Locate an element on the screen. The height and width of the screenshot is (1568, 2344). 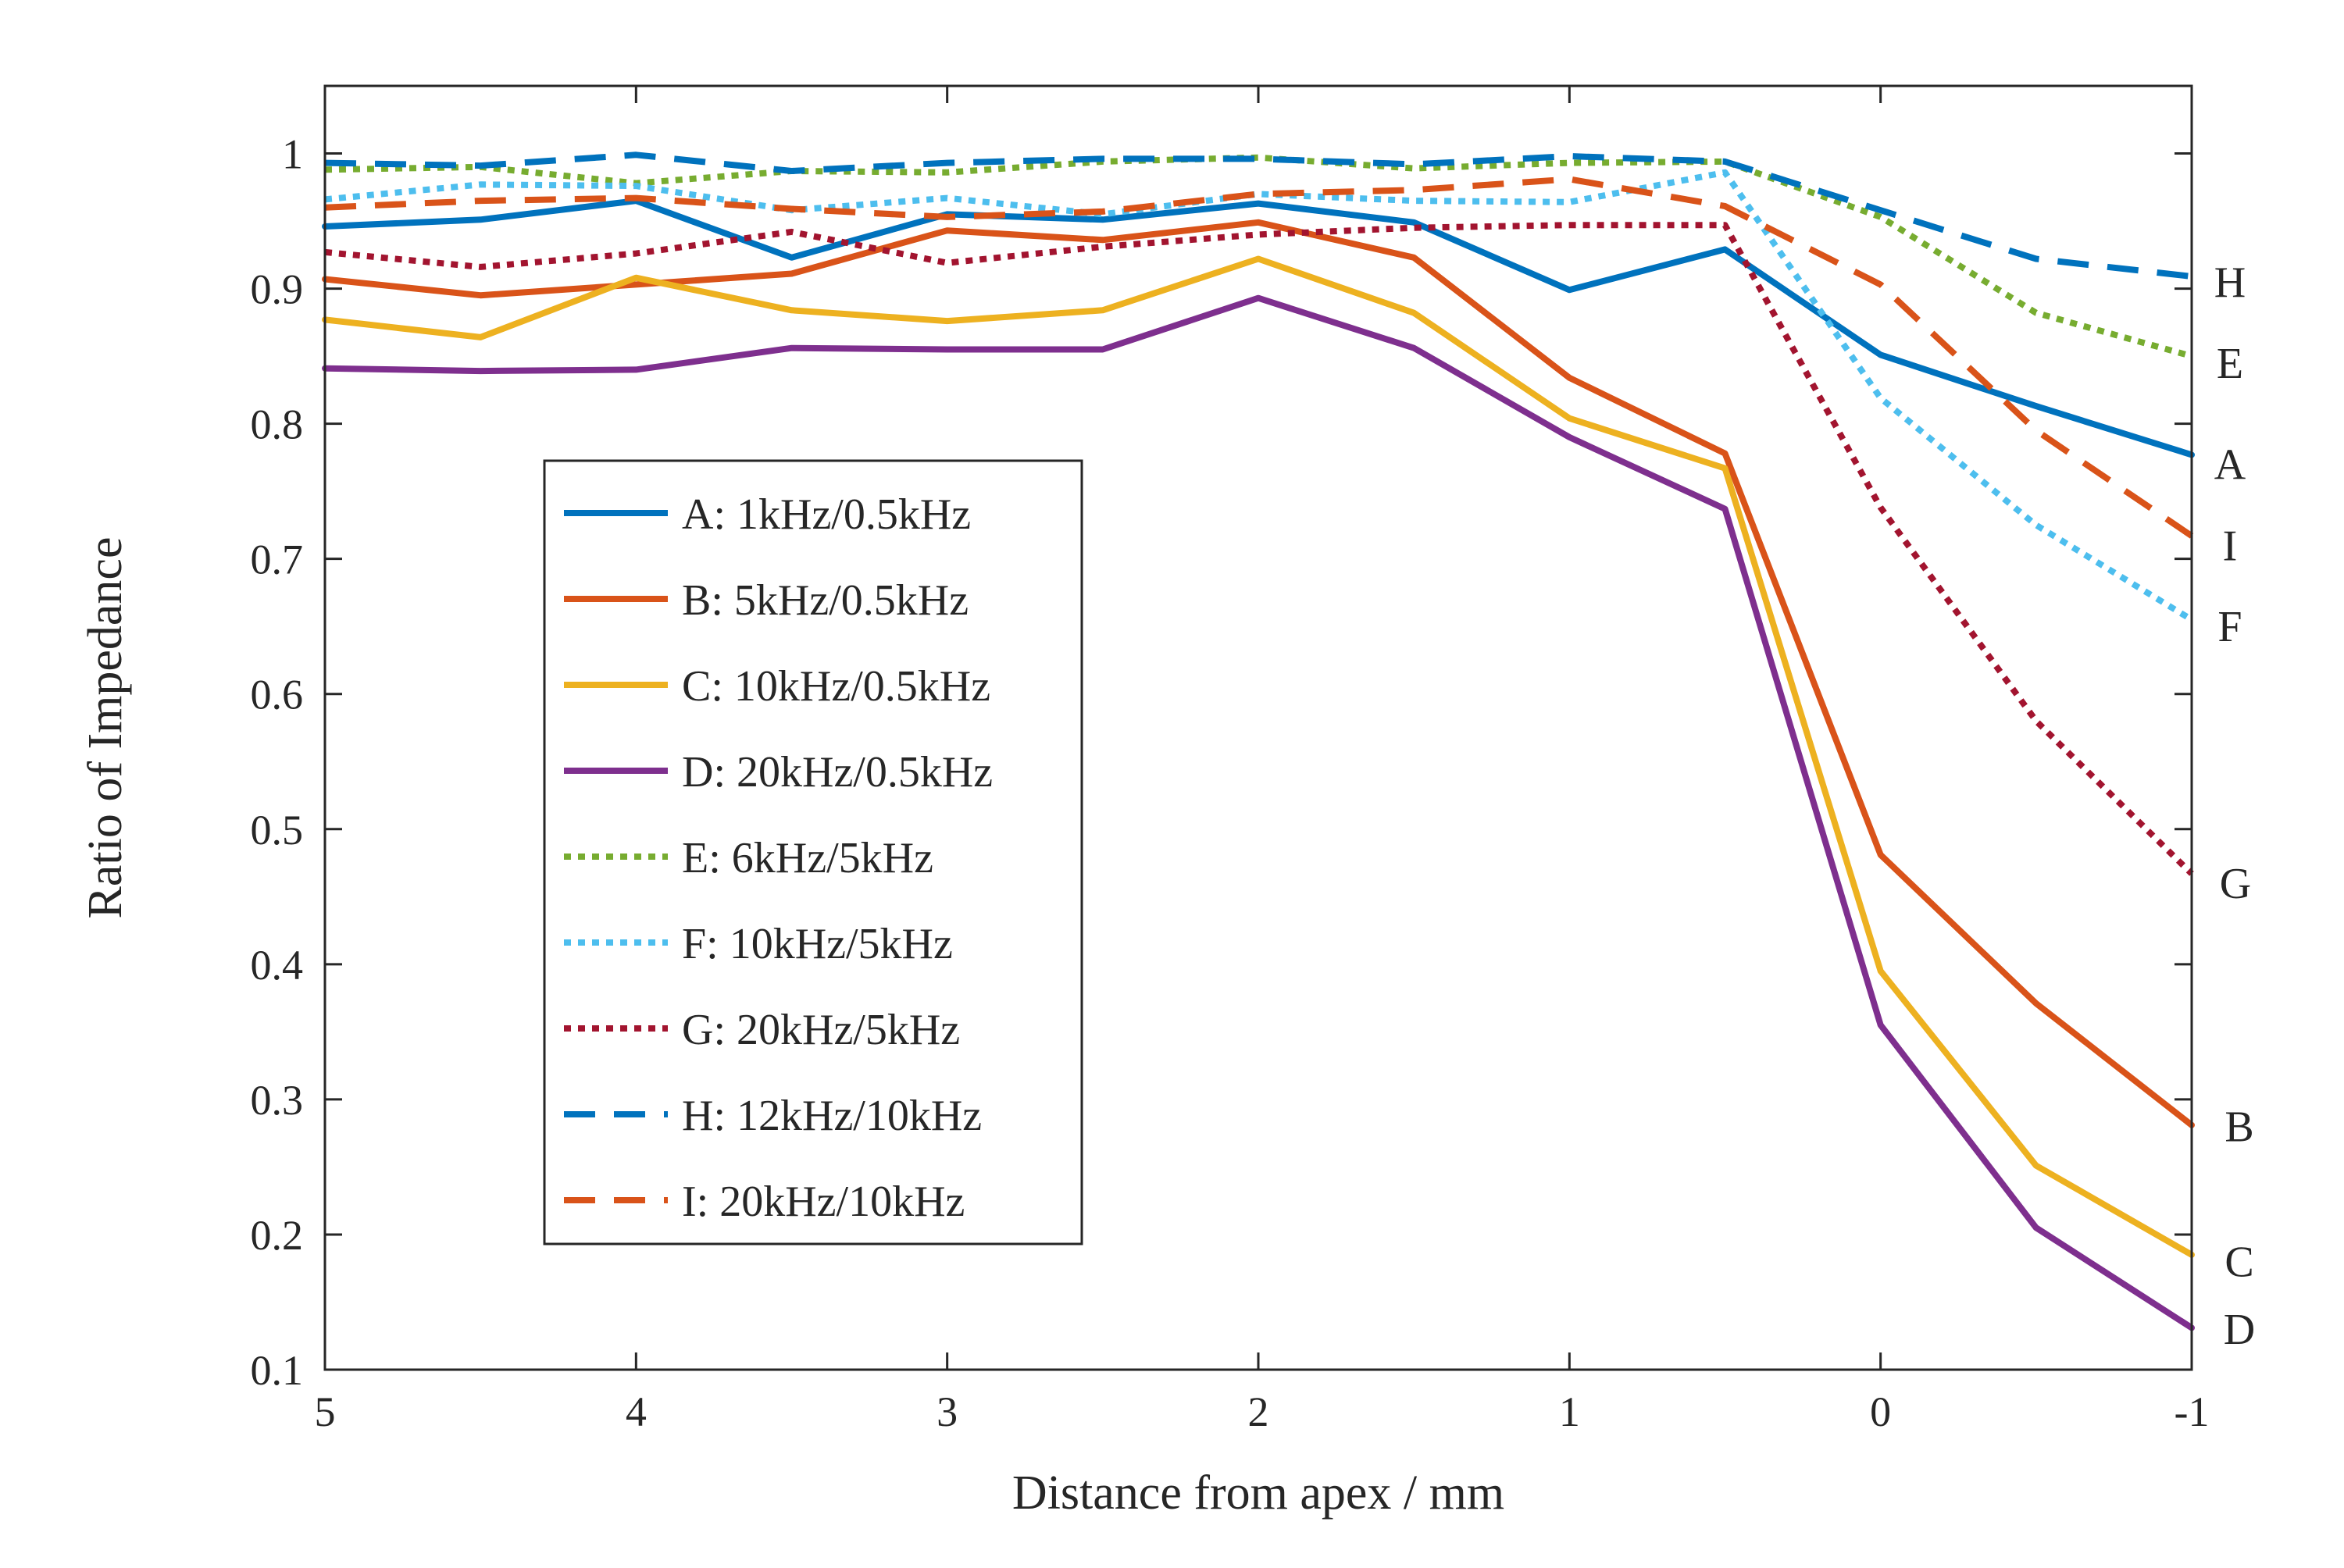
legend-label-e: E: 6kHz/5kHz is located at coordinates (807, 858).